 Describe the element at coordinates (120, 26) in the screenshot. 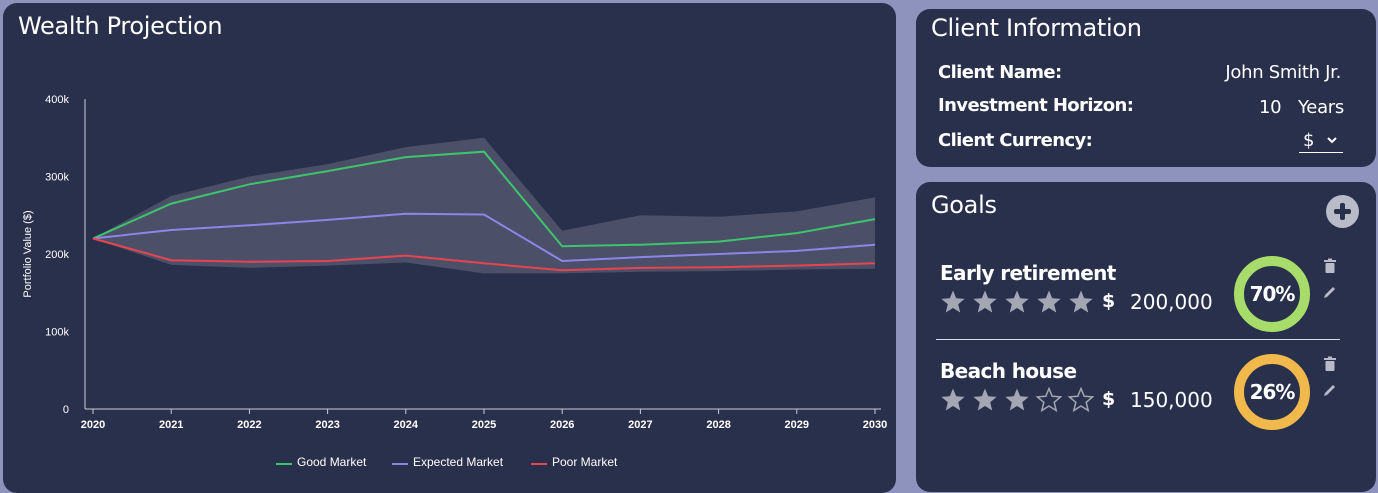

I see `chart-title: Wealth Projection` at that location.